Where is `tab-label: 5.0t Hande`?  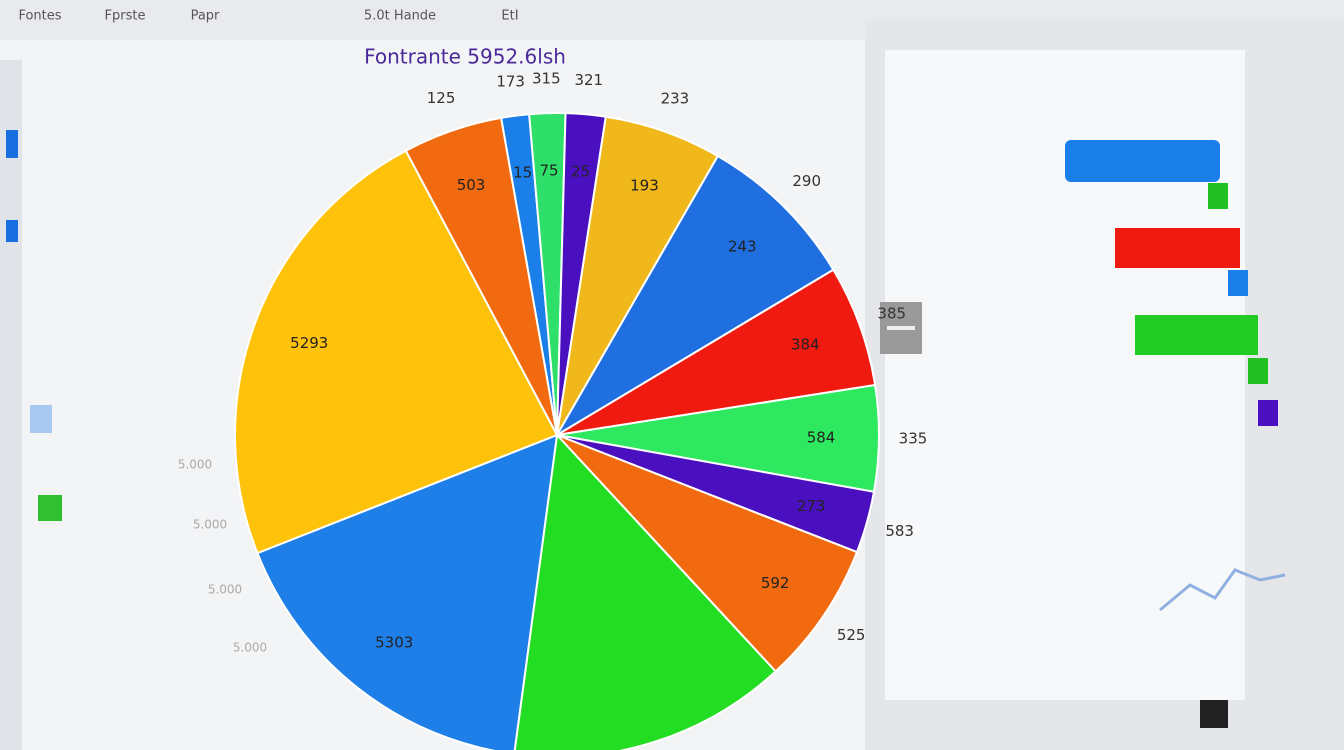
tab-label: 5.0t Hande is located at coordinates (400, 16).